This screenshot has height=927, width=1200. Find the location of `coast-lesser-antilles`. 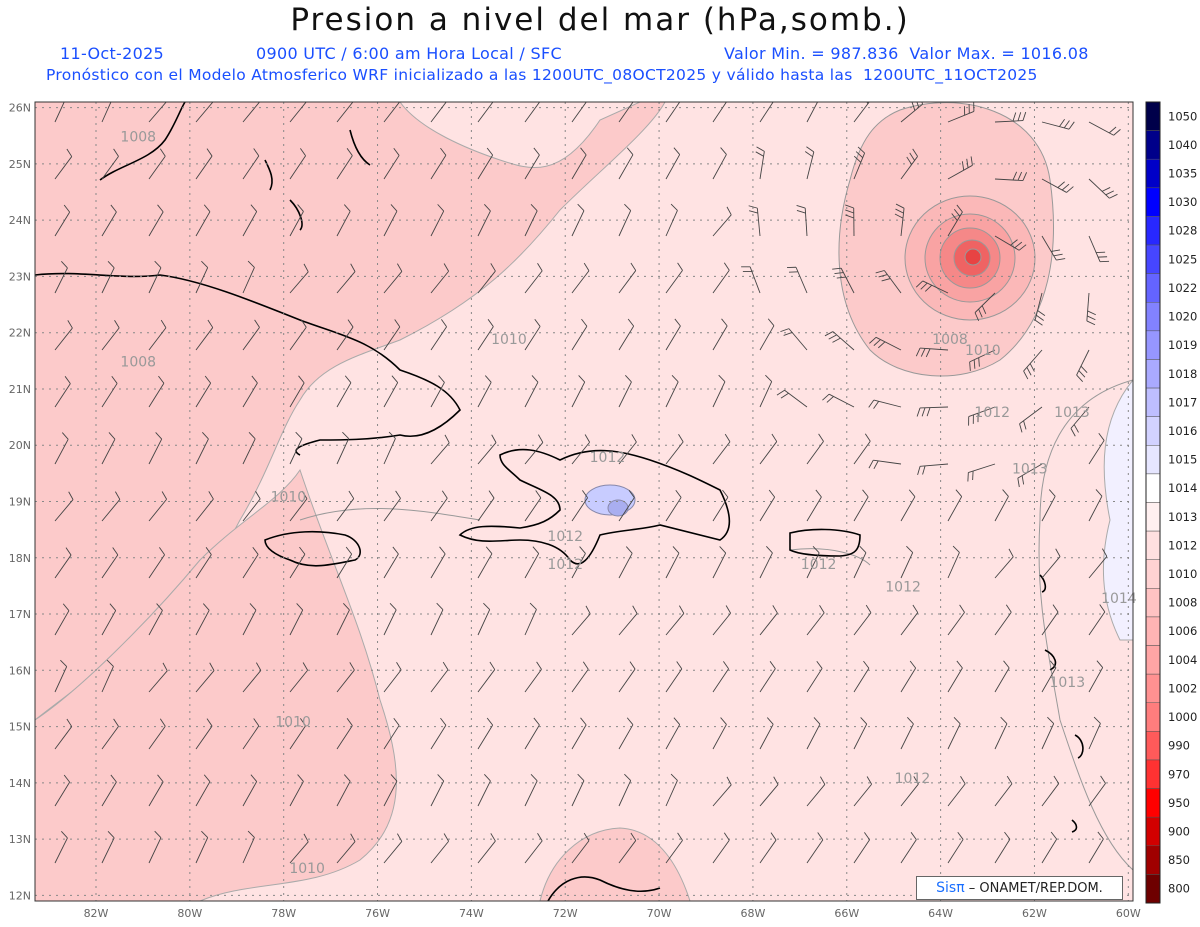

coast-lesser-antilles is located at coordinates (1061, 703).